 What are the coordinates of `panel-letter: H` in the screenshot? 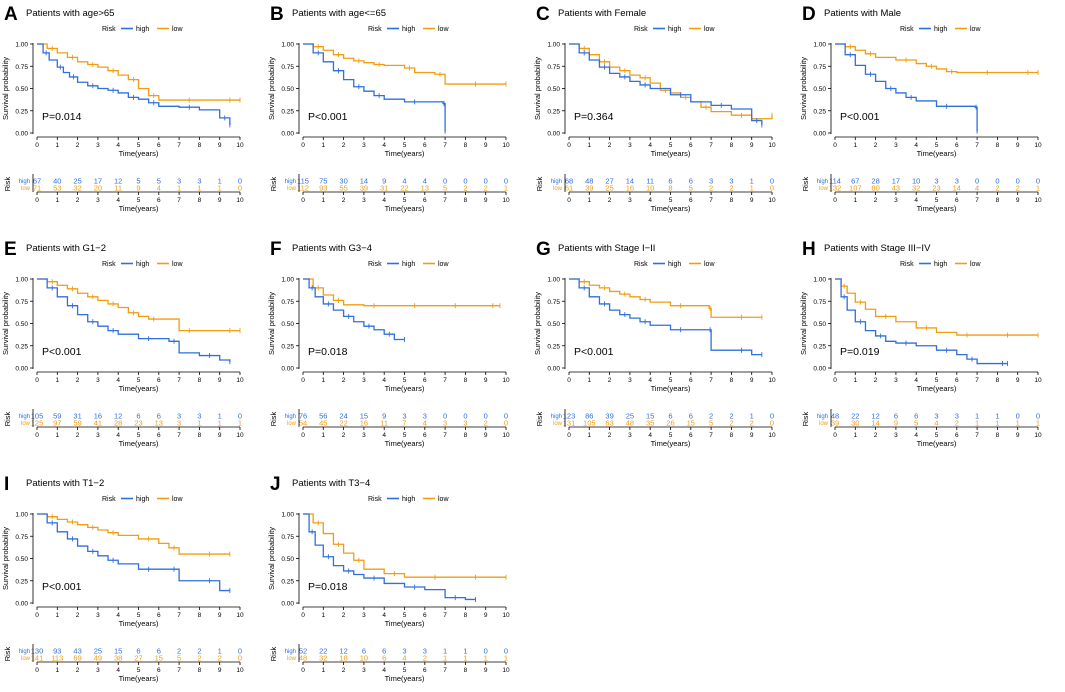 It's located at (809, 249).